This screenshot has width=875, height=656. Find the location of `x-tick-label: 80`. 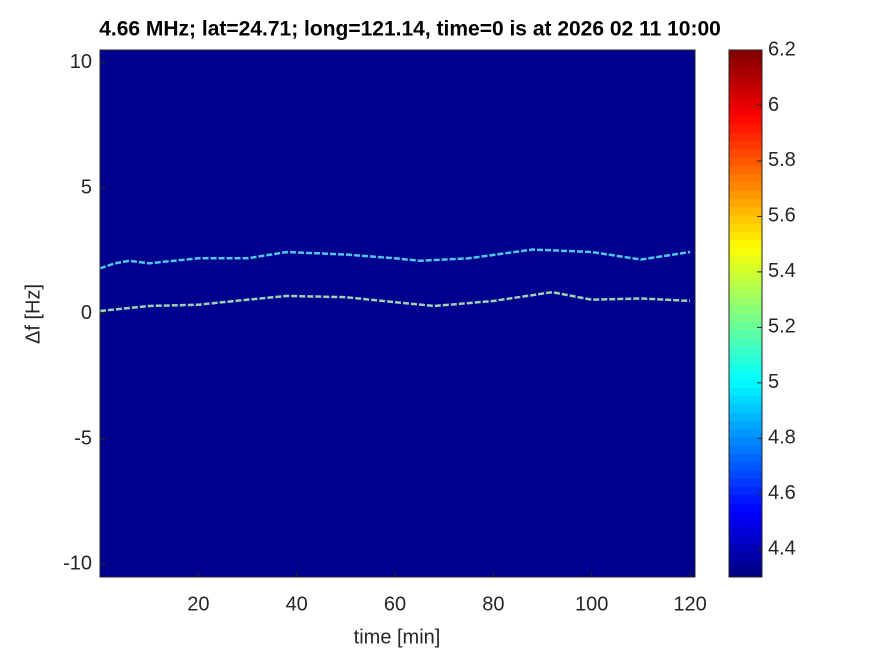

x-tick-label: 80 is located at coordinates (493, 604).